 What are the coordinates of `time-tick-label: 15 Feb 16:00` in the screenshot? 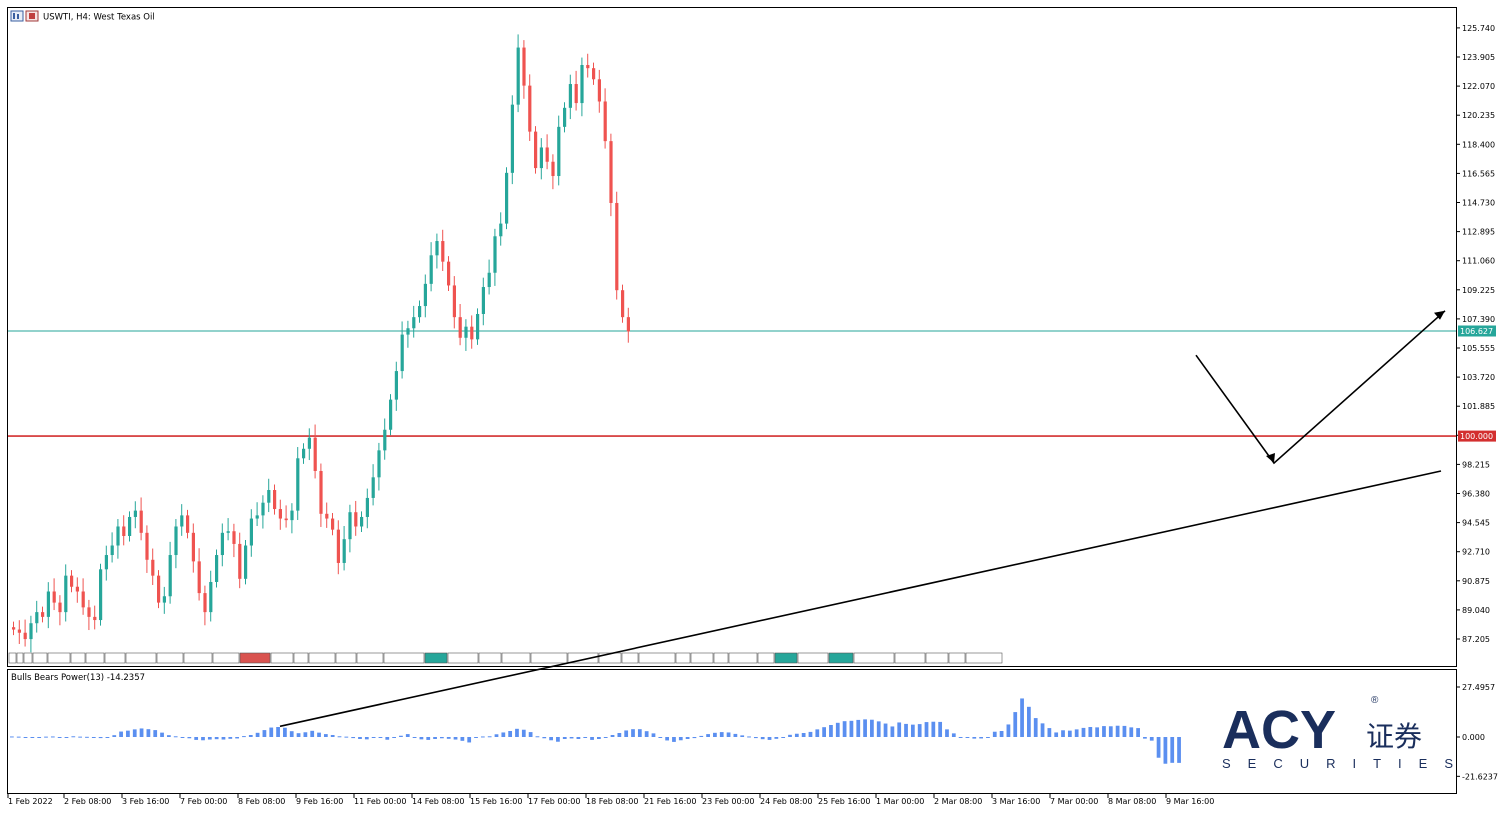 It's located at (496, 801).